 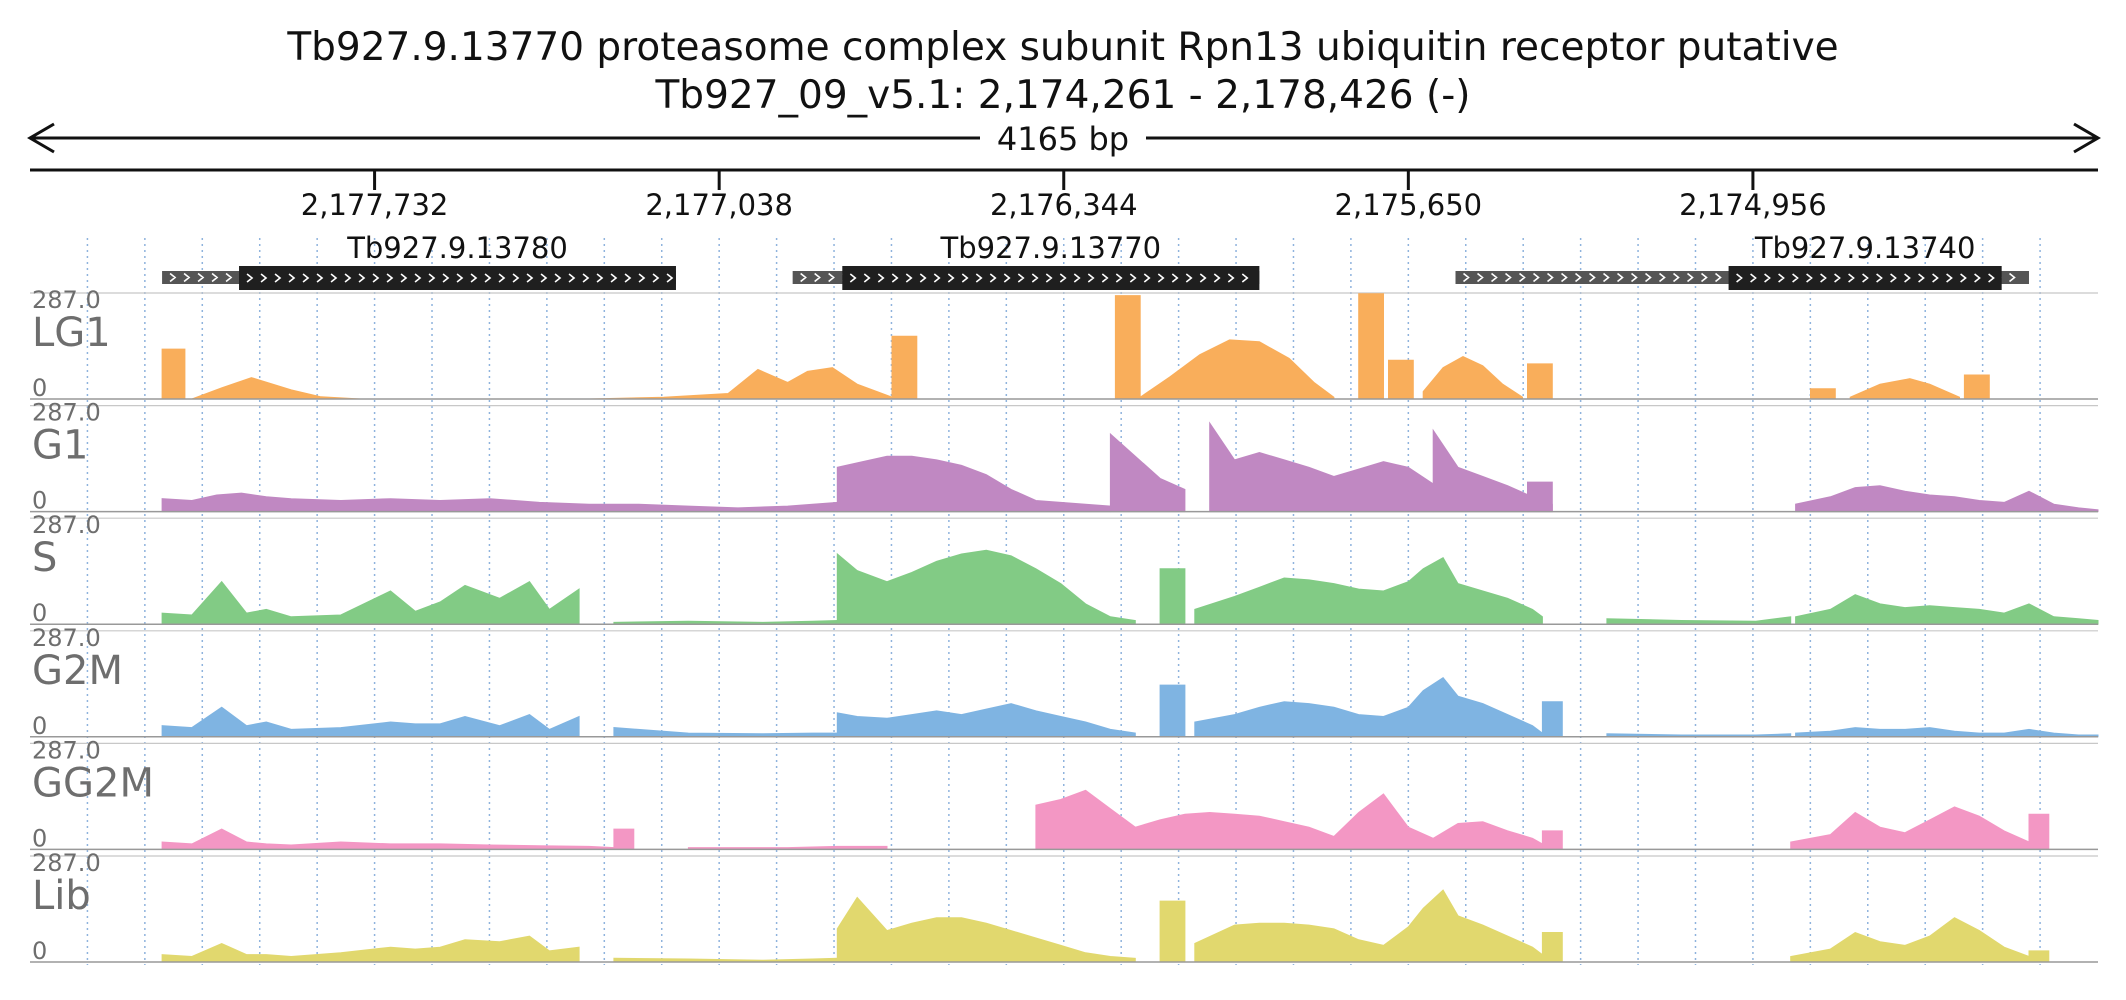 I want to click on track-name-label: G1, so click(x=60, y=446).